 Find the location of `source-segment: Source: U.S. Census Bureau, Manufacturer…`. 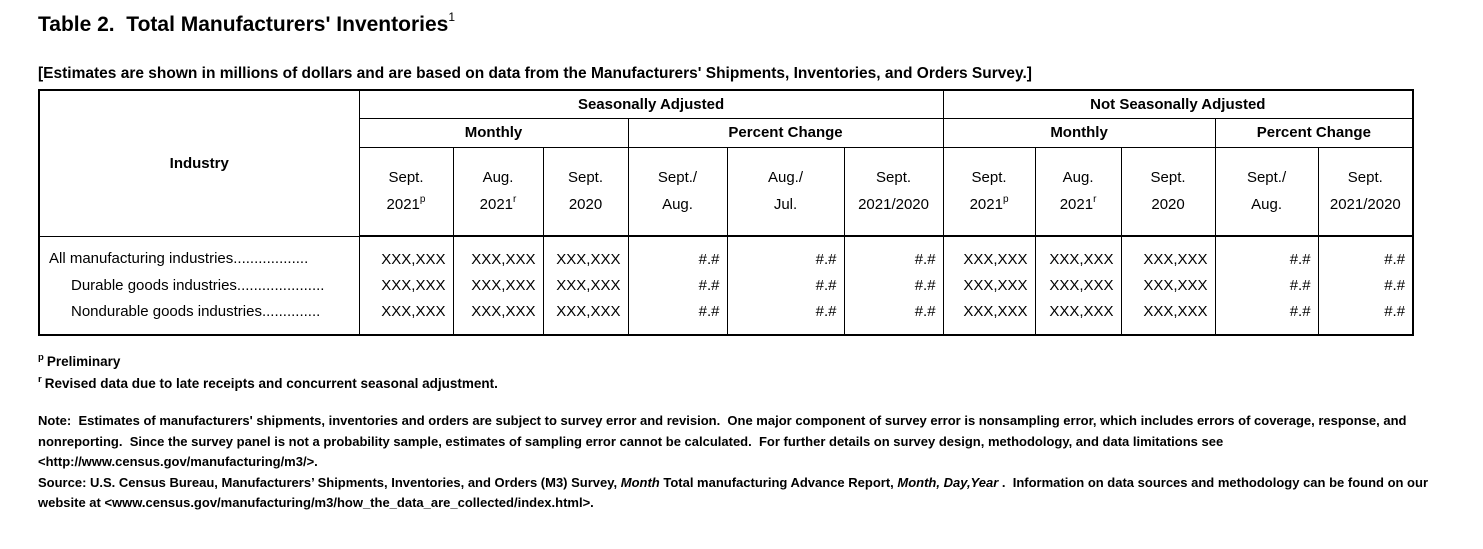

source-segment: Source: U.S. Census Bureau, Manufacturer… is located at coordinates (329, 482).